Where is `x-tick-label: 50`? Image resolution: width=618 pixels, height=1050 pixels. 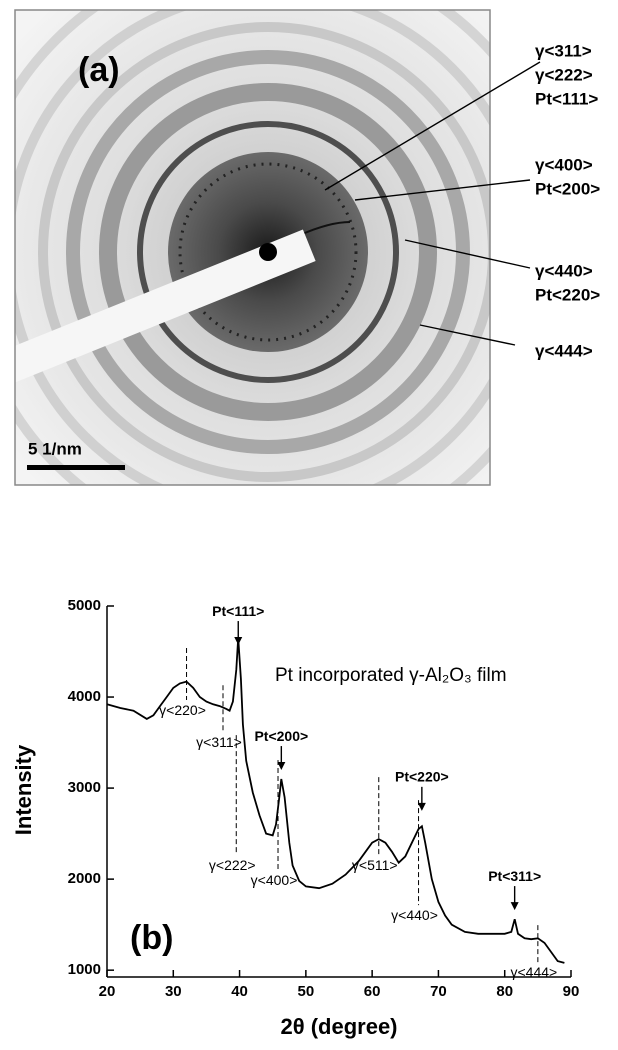 x-tick-label: 50 is located at coordinates (306, 991).